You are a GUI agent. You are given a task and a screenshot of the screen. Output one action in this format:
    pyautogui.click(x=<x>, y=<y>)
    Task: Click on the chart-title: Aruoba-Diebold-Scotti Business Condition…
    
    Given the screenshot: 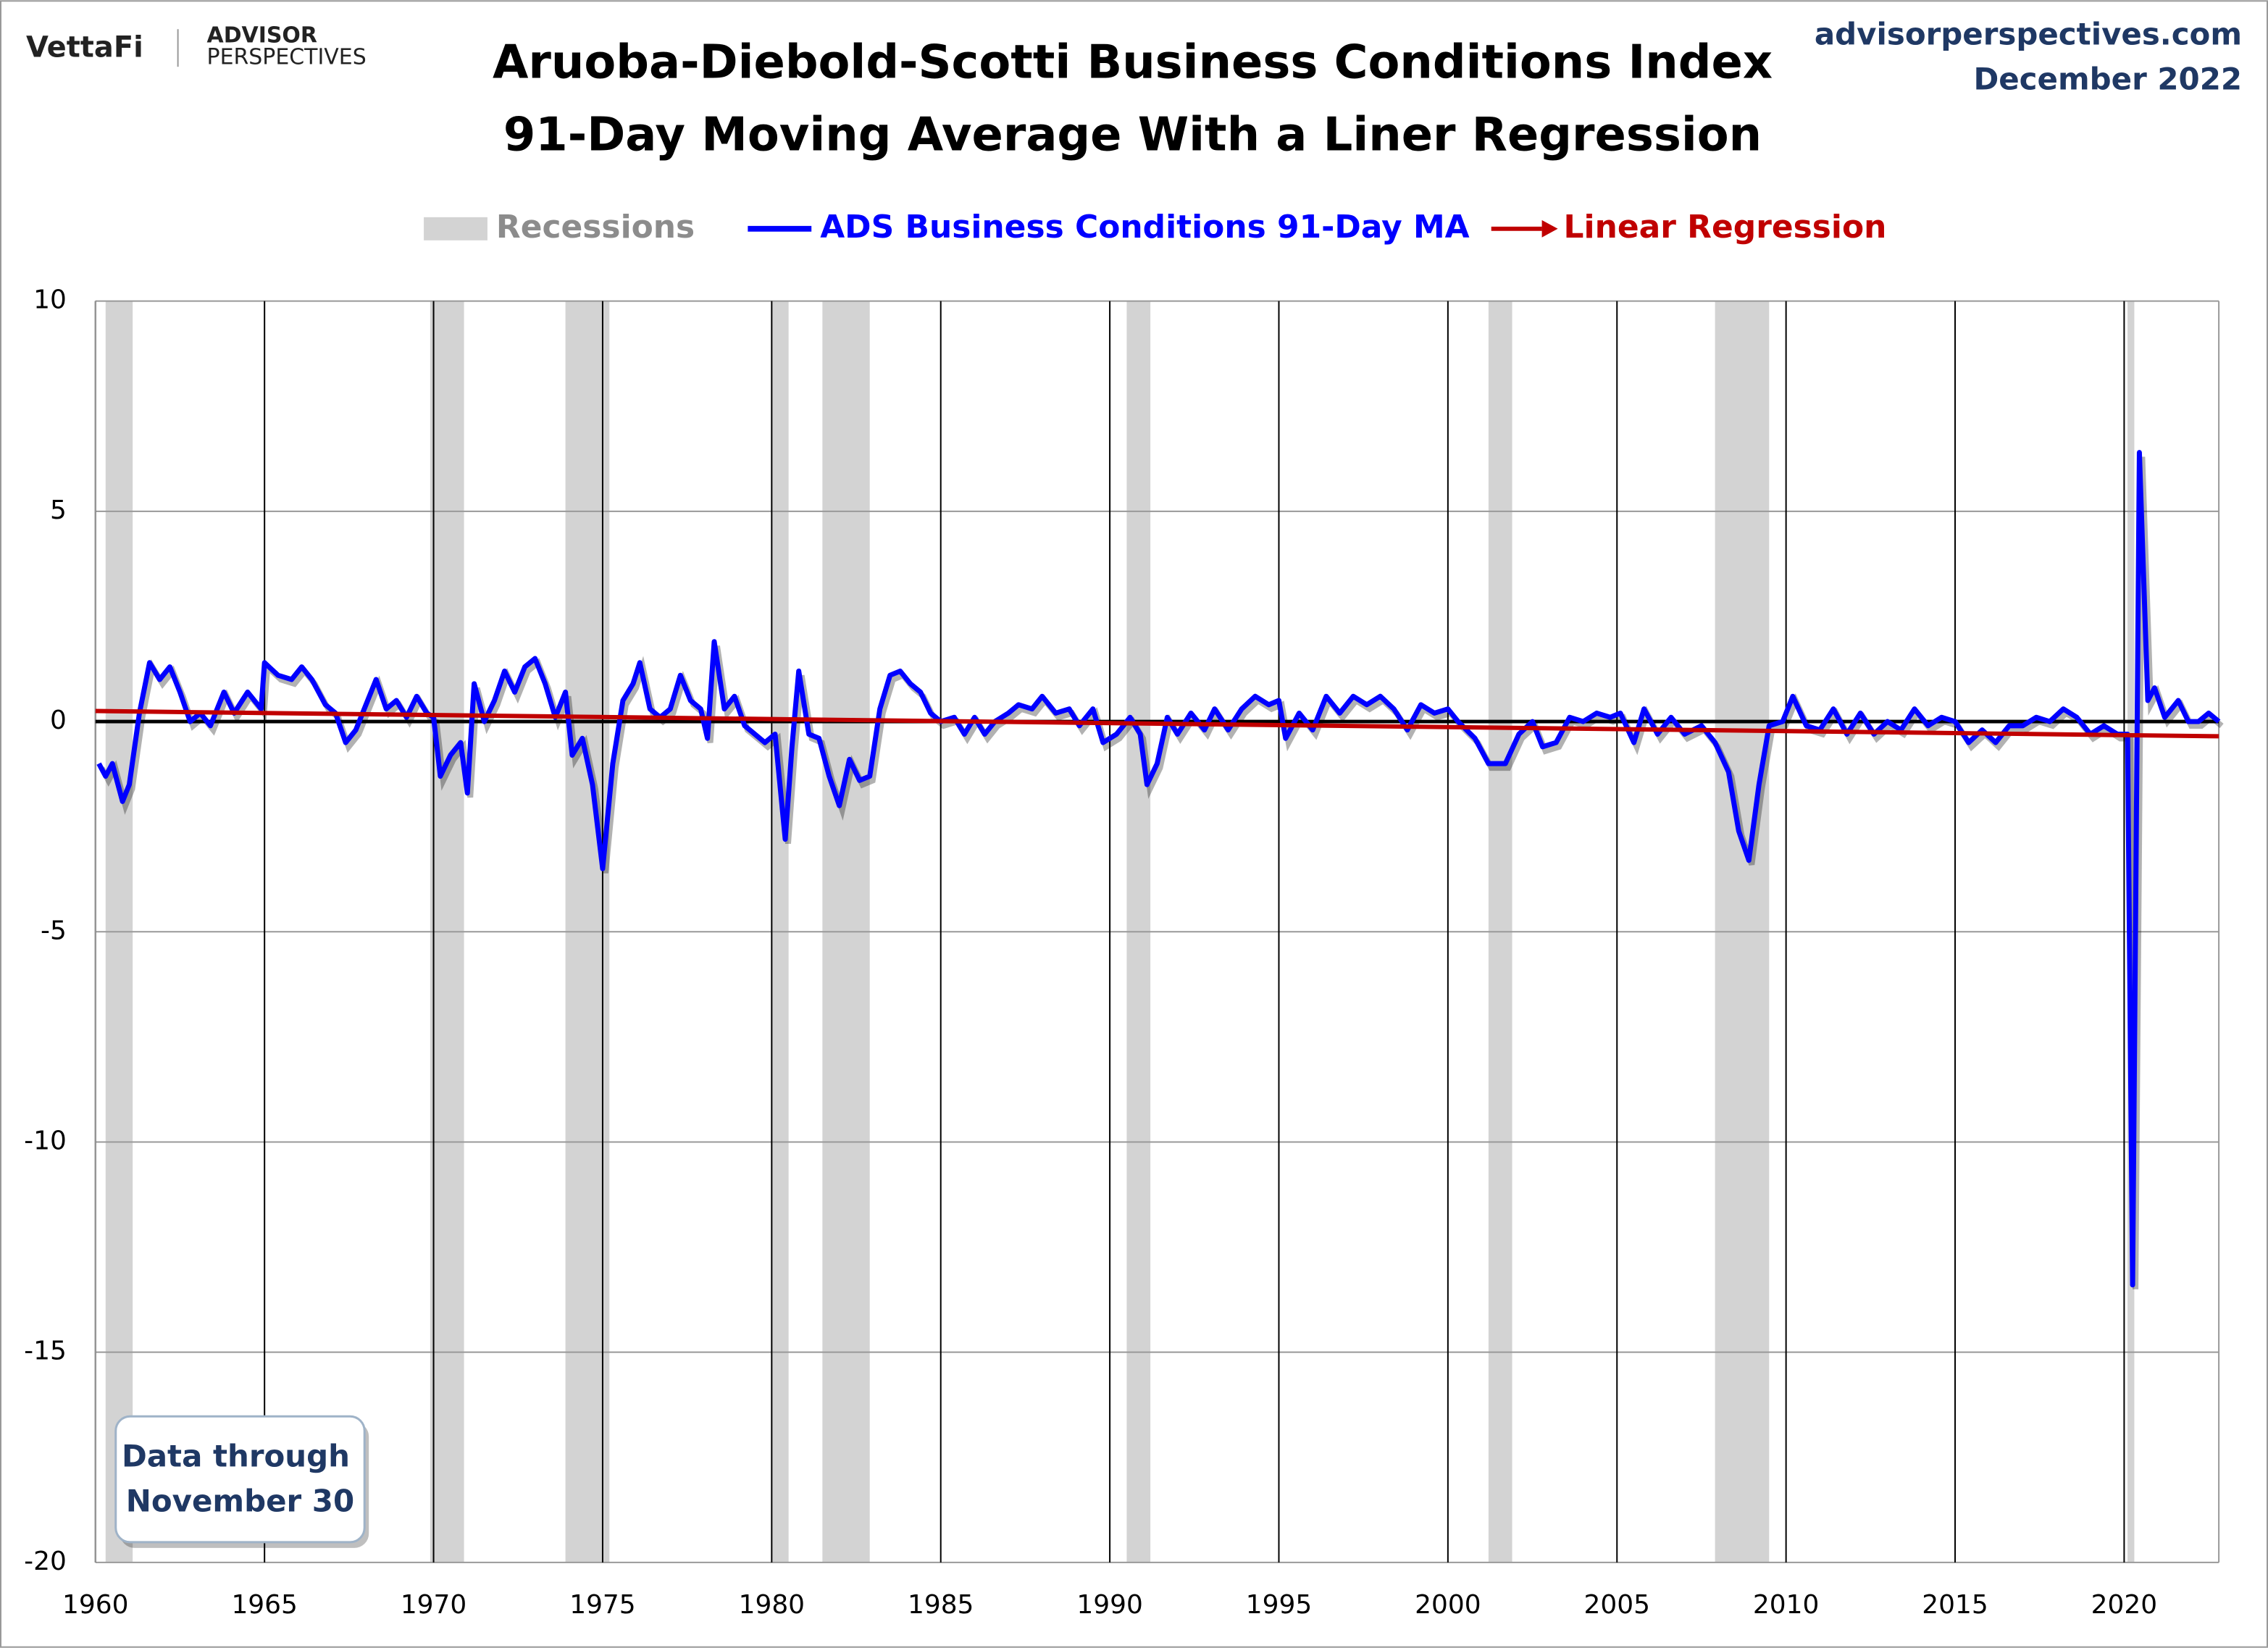 What is the action you would take?
    pyautogui.click(x=1133, y=63)
    